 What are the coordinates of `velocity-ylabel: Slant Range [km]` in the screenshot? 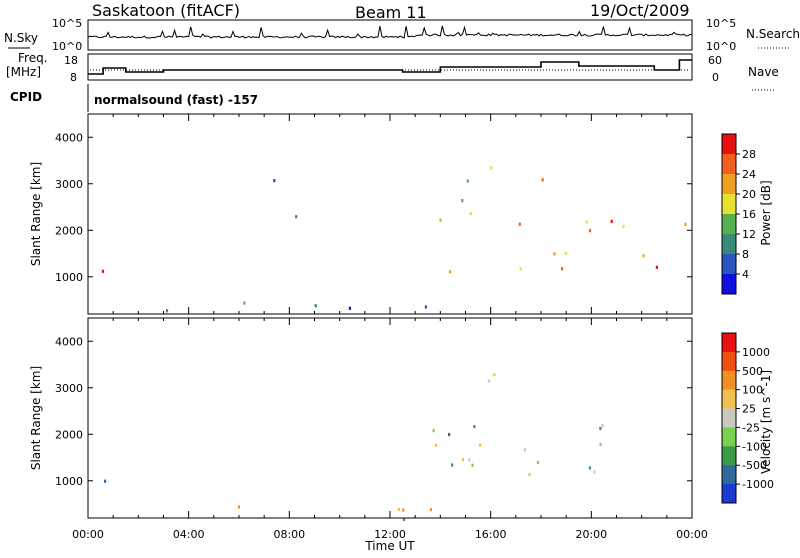 It's located at (36, 418).